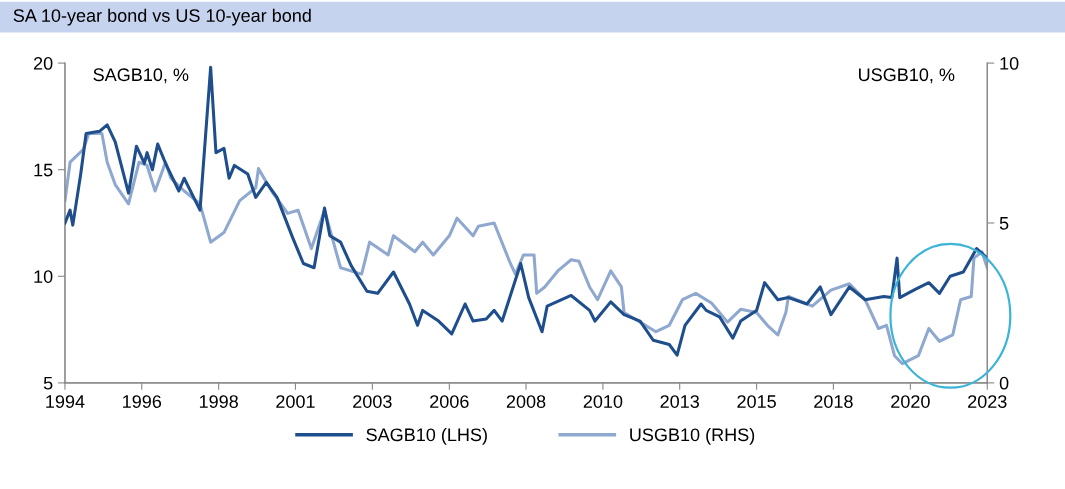  Describe the element at coordinates (1004, 383) in the screenshot. I see `y2-tick-label: 0` at that location.